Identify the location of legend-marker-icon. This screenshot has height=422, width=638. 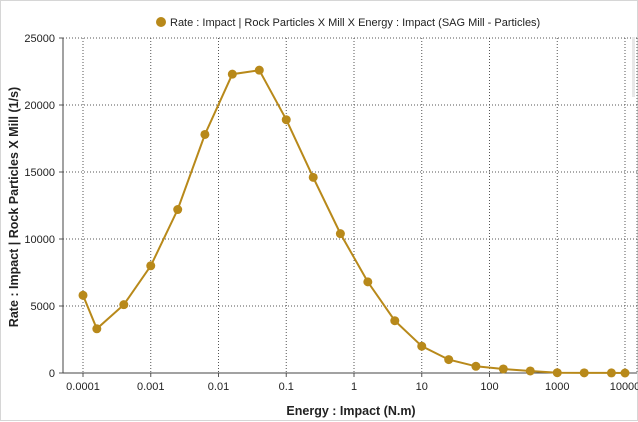
(161, 22).